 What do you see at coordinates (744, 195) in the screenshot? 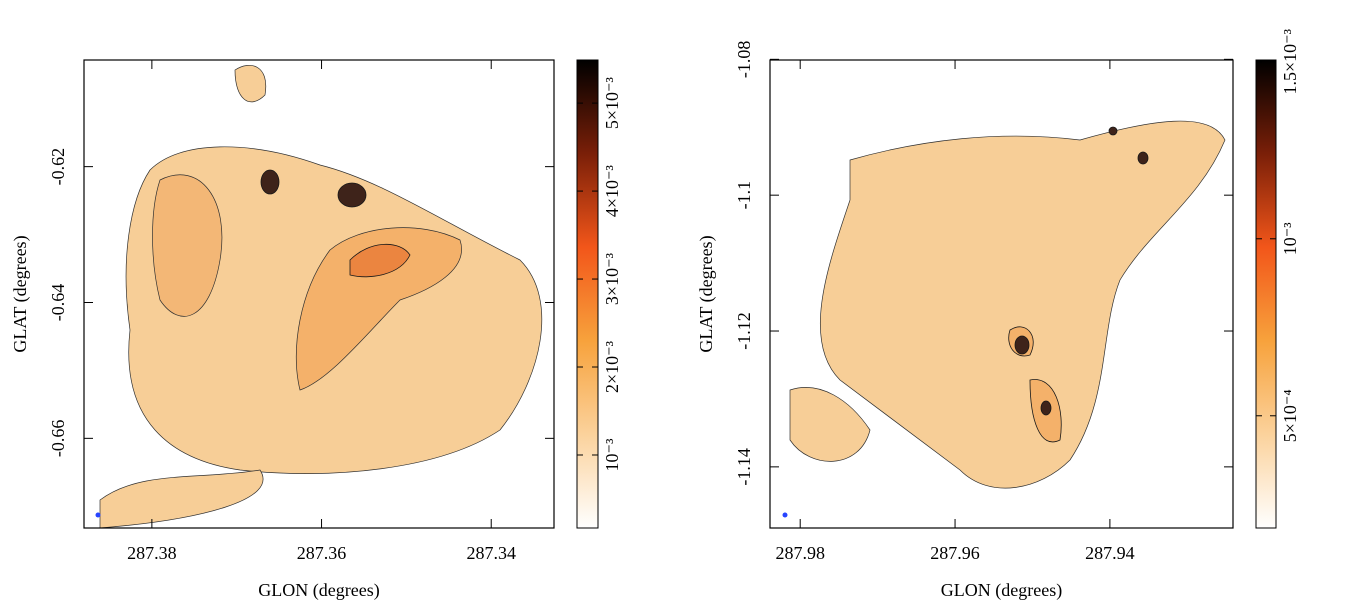
I see `y-tick-label: -1.1` at bounding box center [744, 195].